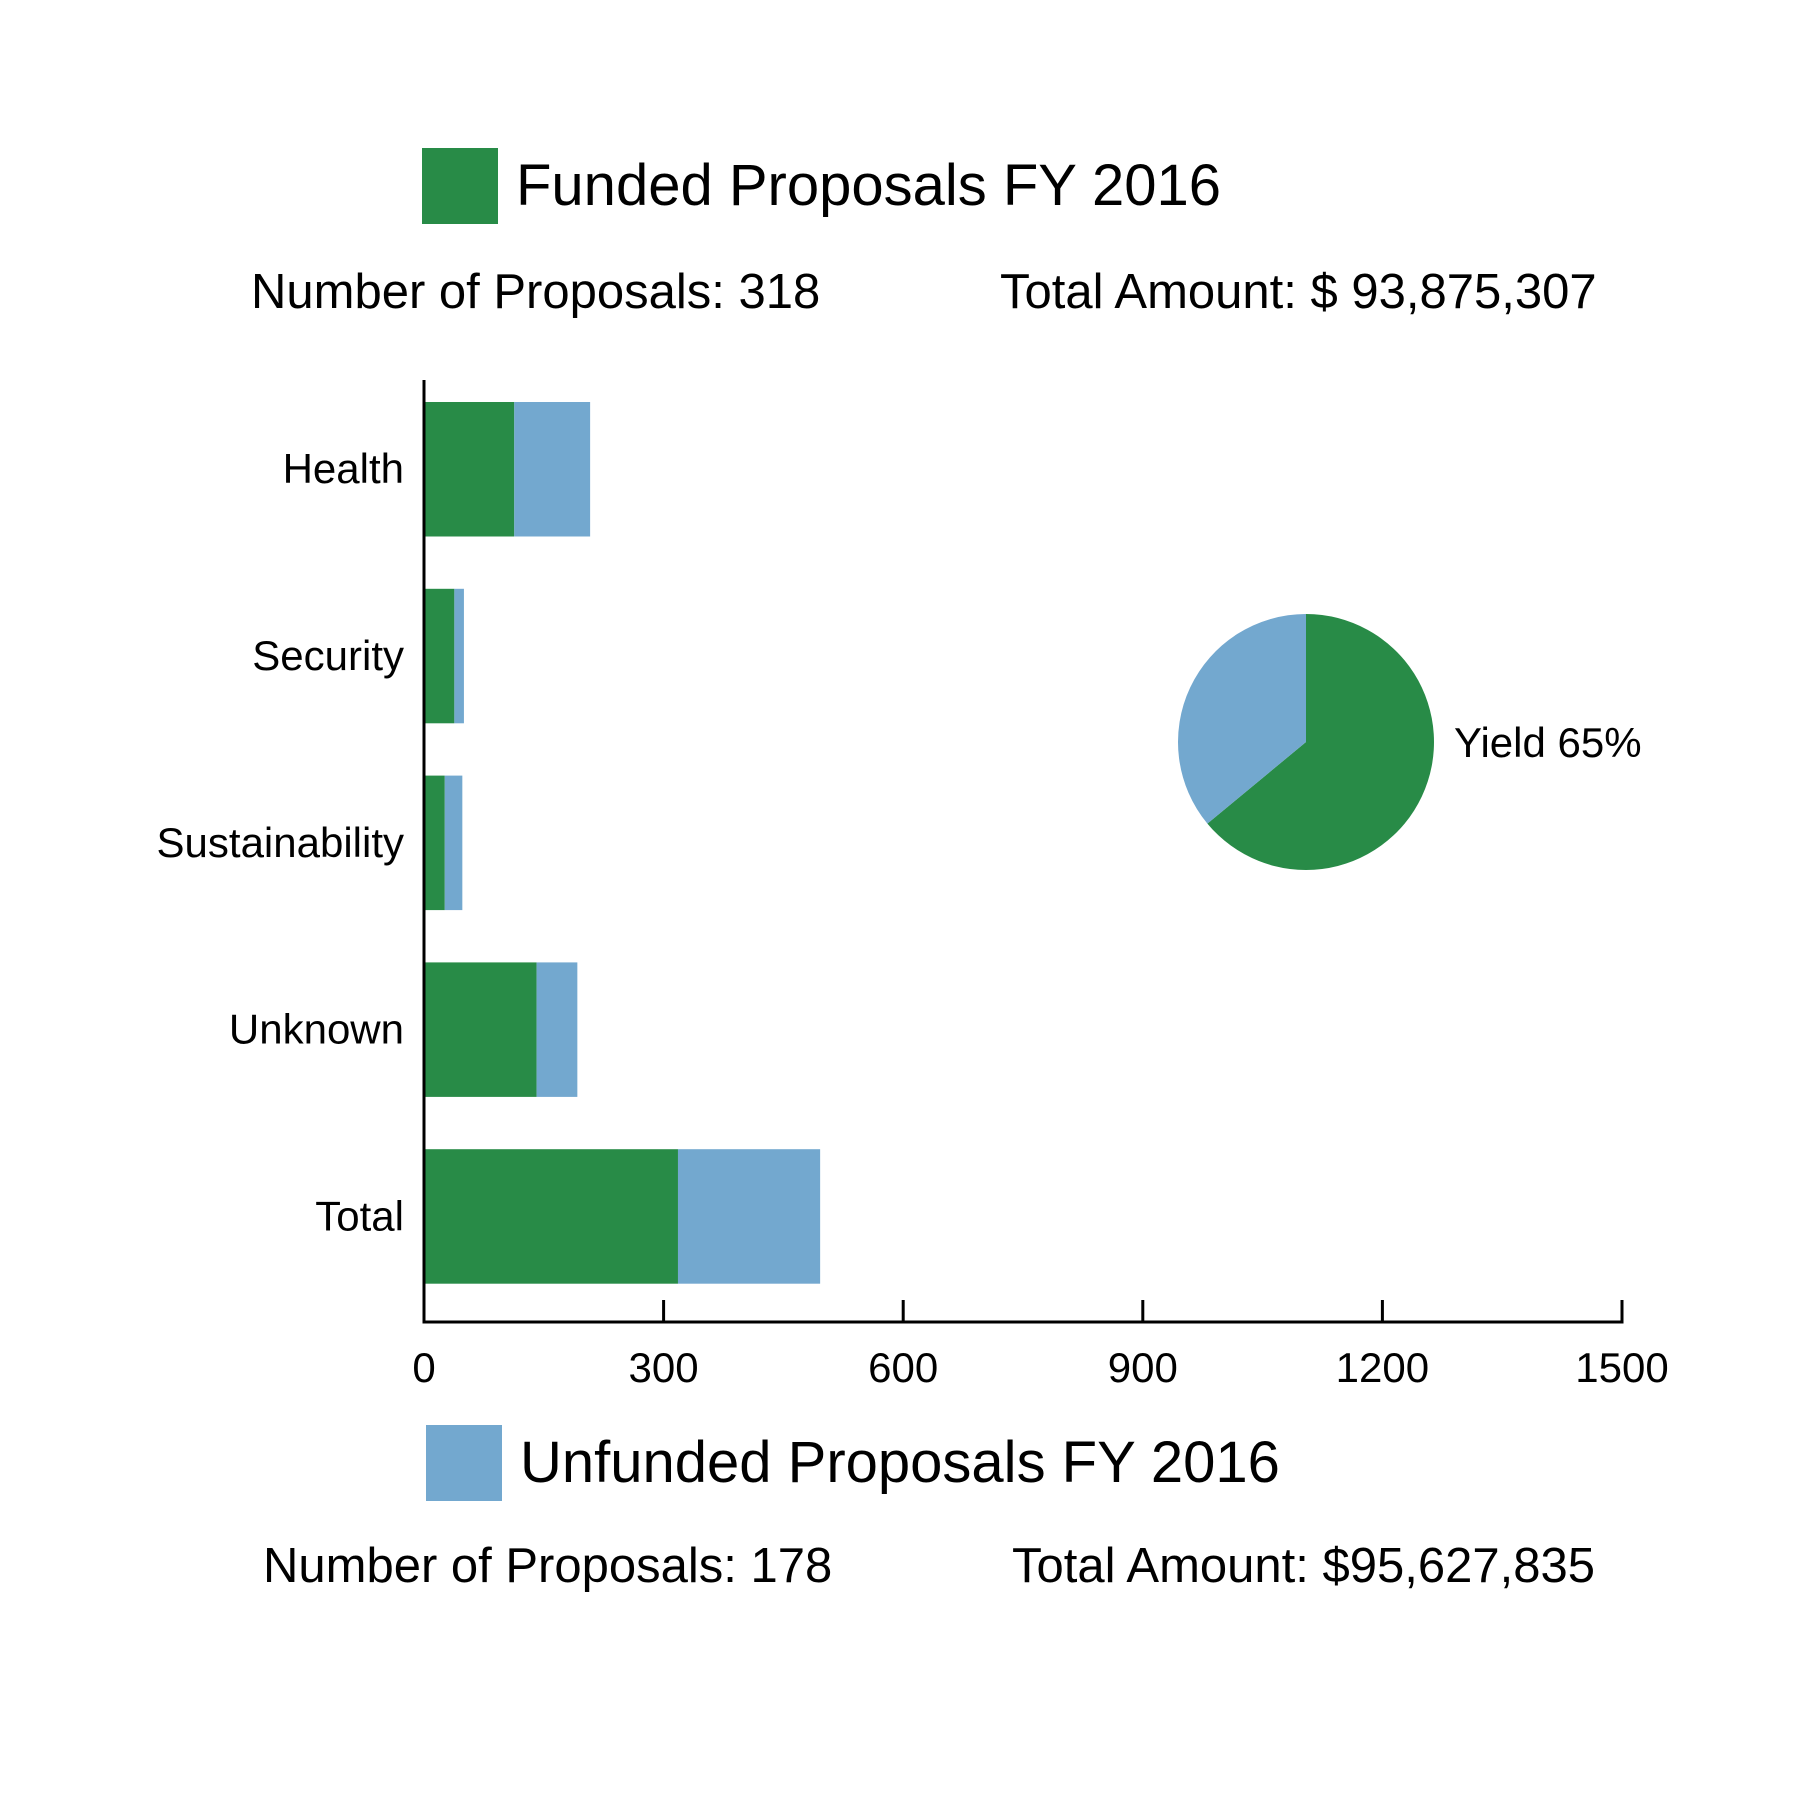 The image size is (1800, 1800). What do you see at coordinates (280, 842) in the screenshot?
I see `category-label-sustainability: Sustainability` at bounding box center [280, 842].